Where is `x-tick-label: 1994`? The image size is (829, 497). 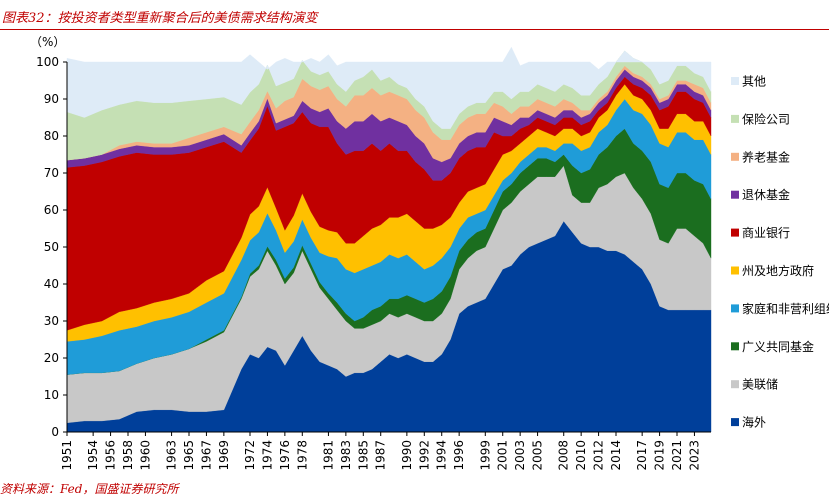
x-tick-label: 1994 is located at coordinates (442, 455).